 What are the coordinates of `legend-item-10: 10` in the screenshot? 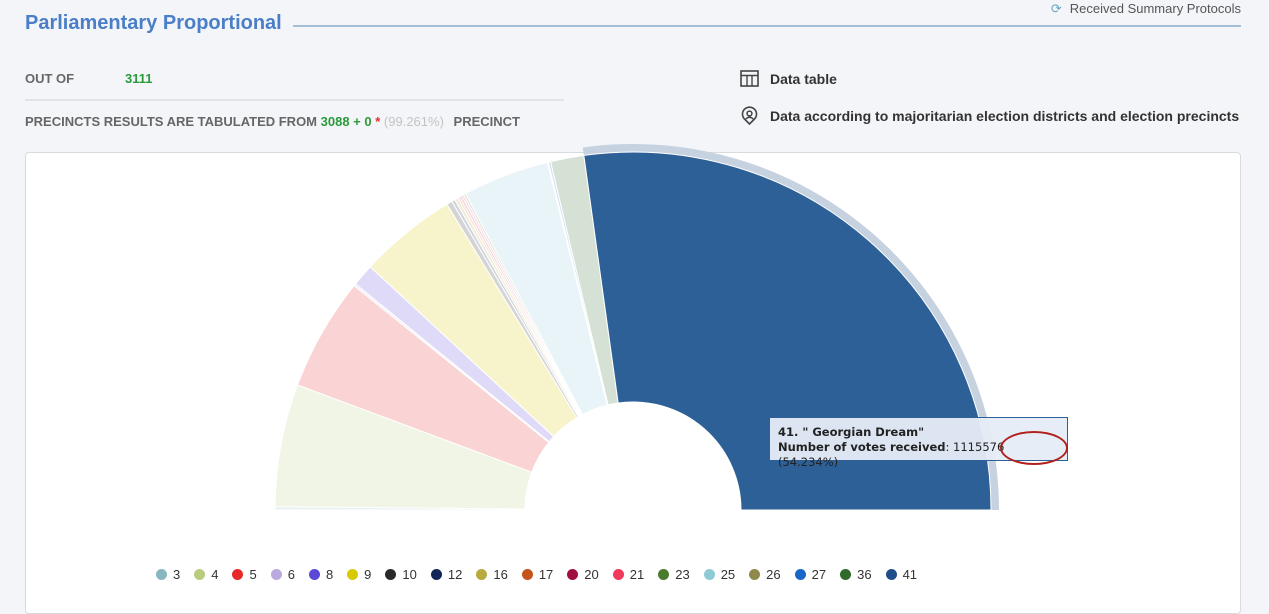 It's located at (401, 574).